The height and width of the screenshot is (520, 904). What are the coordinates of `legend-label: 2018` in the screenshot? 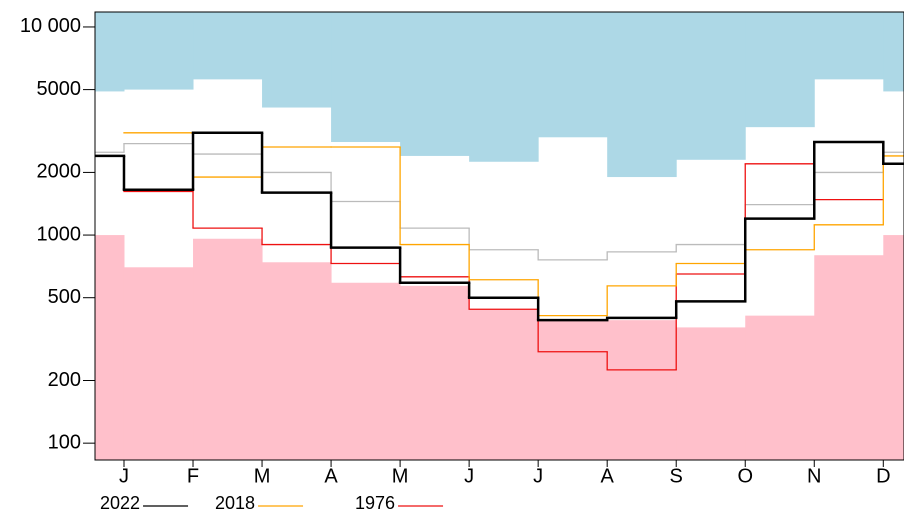 It's located at (235, 503).